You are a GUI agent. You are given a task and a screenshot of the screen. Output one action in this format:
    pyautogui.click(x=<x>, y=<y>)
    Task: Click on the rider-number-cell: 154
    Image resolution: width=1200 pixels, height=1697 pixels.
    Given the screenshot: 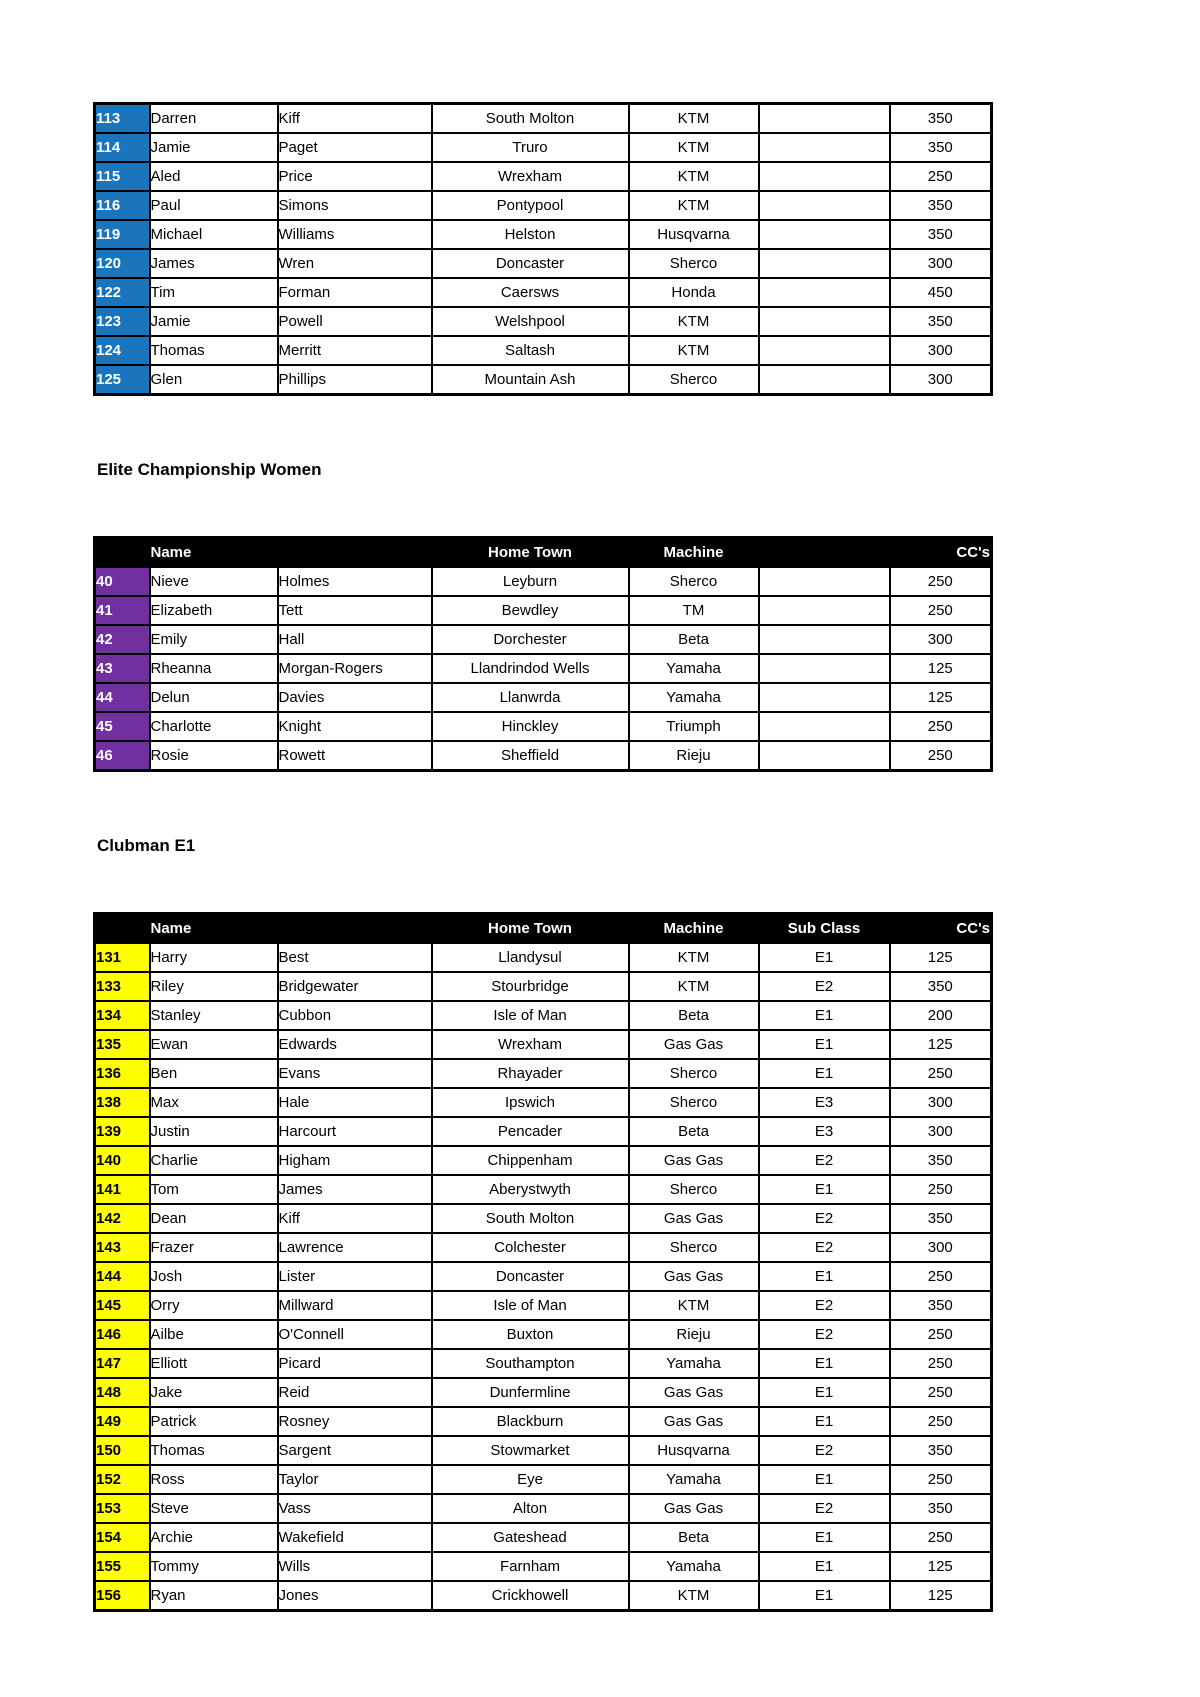 What is the action you would take?
    pyautogui.click(x=122, y=1537)
    